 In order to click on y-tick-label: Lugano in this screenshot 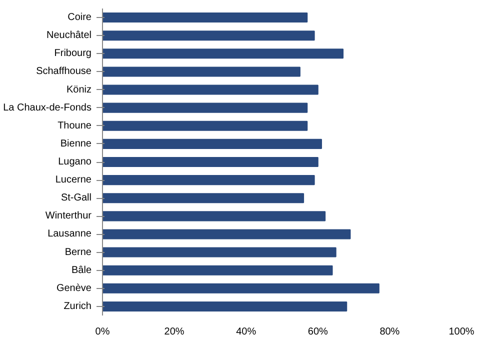, I will do `click(75, 162)`.